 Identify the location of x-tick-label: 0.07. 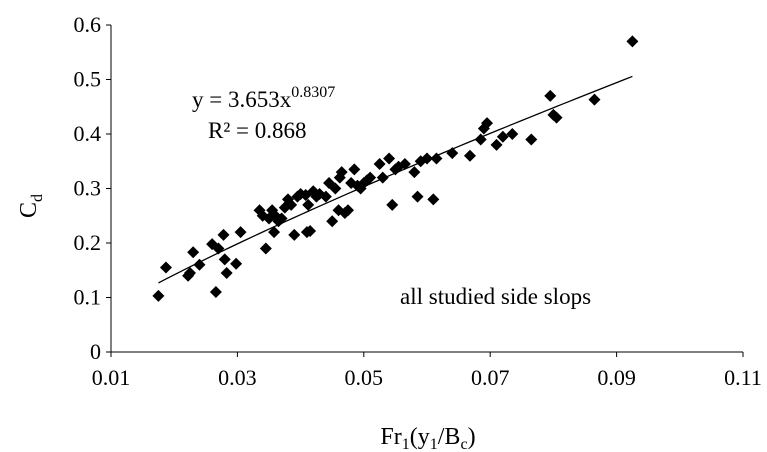
(490, 377).